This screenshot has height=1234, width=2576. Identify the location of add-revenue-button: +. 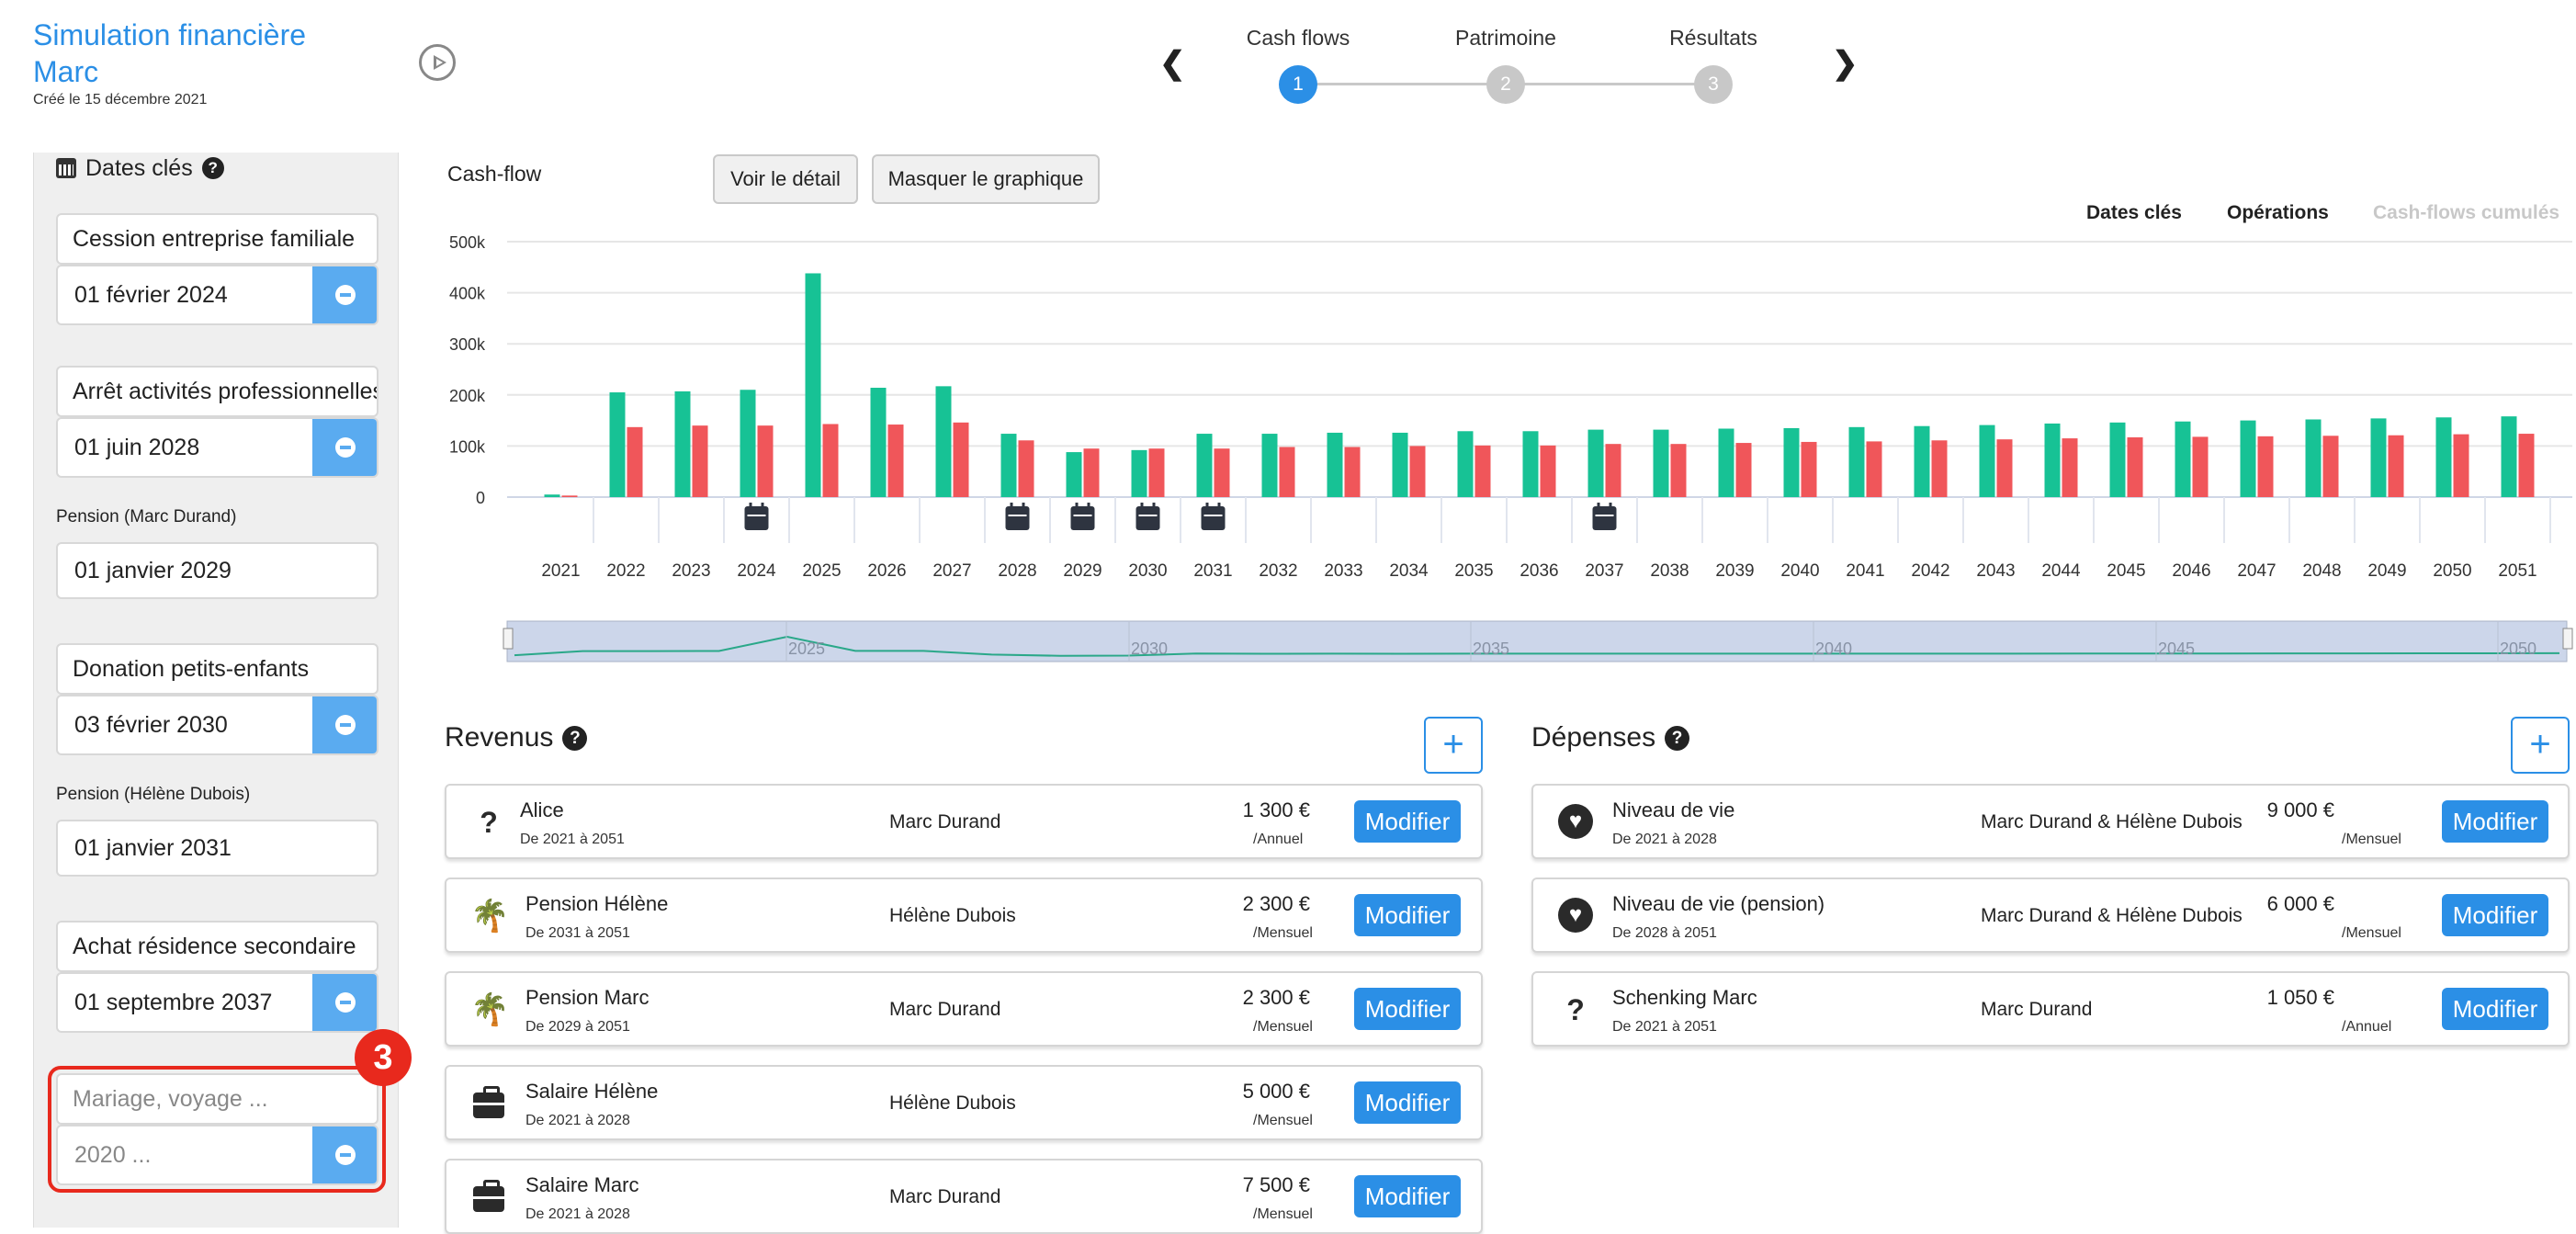
(1453, 745).